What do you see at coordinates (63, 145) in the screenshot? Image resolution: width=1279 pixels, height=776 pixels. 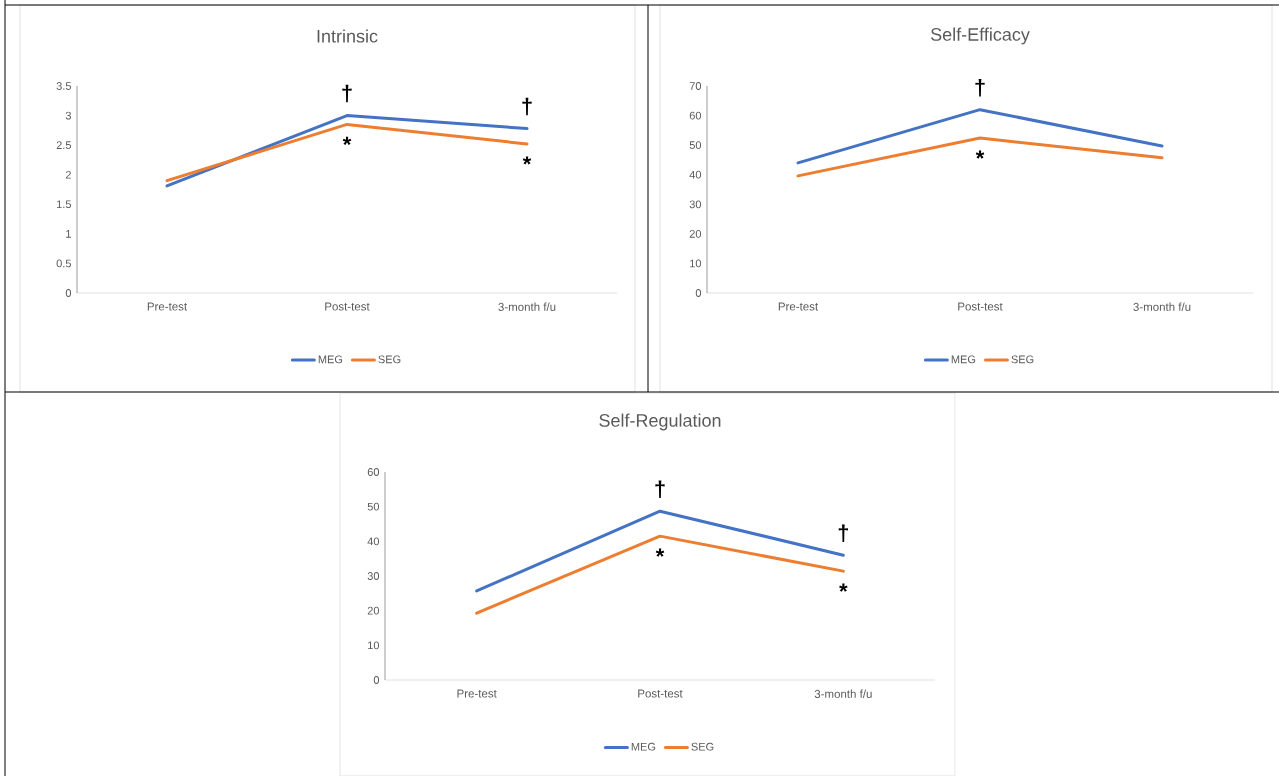 I see `y-tick-label: 2.5` at bounding box center [63, 145].